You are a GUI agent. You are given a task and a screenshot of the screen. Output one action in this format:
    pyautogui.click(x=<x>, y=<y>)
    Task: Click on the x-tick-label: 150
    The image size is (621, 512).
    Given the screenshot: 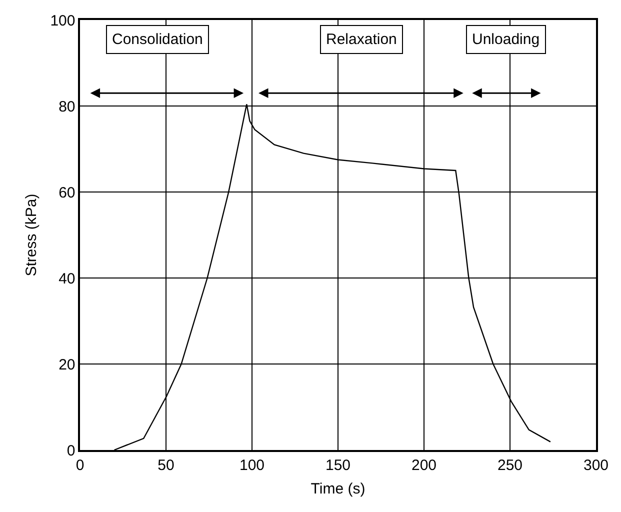 What is the action you would take?
    pyautogui.click(x=338, y=465)
    